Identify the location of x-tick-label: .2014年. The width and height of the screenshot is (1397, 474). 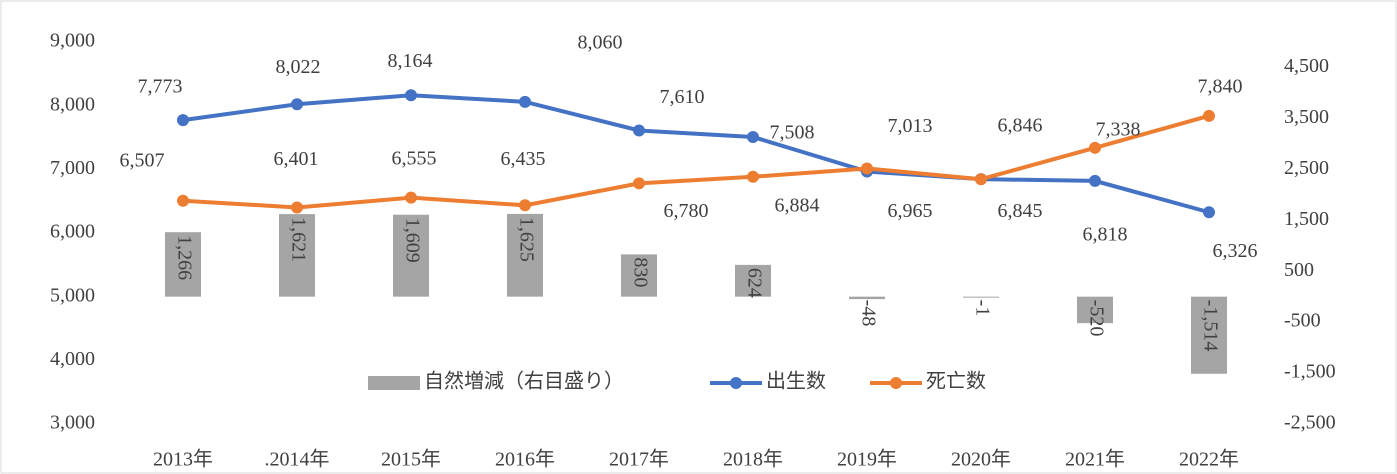
(297, 459).